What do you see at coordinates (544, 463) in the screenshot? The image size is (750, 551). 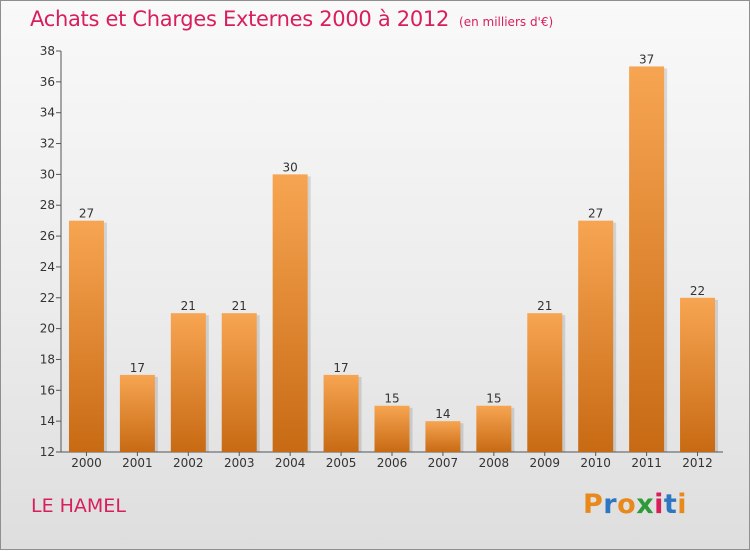 I see `x-tick-label: 2009` at bounding box center [544, 463].